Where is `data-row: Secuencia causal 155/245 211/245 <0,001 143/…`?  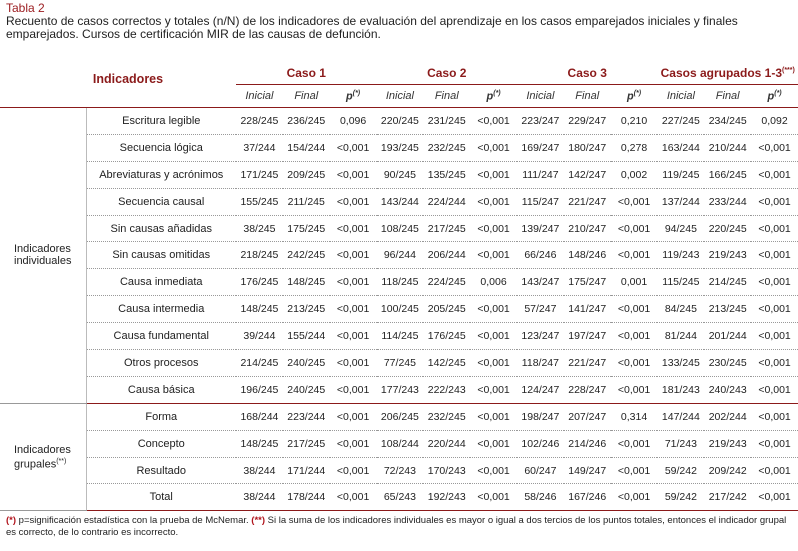
data-row: Secuencia causal 155/245 211/245 <0,001 143/… is located at coordinates (399, 202).